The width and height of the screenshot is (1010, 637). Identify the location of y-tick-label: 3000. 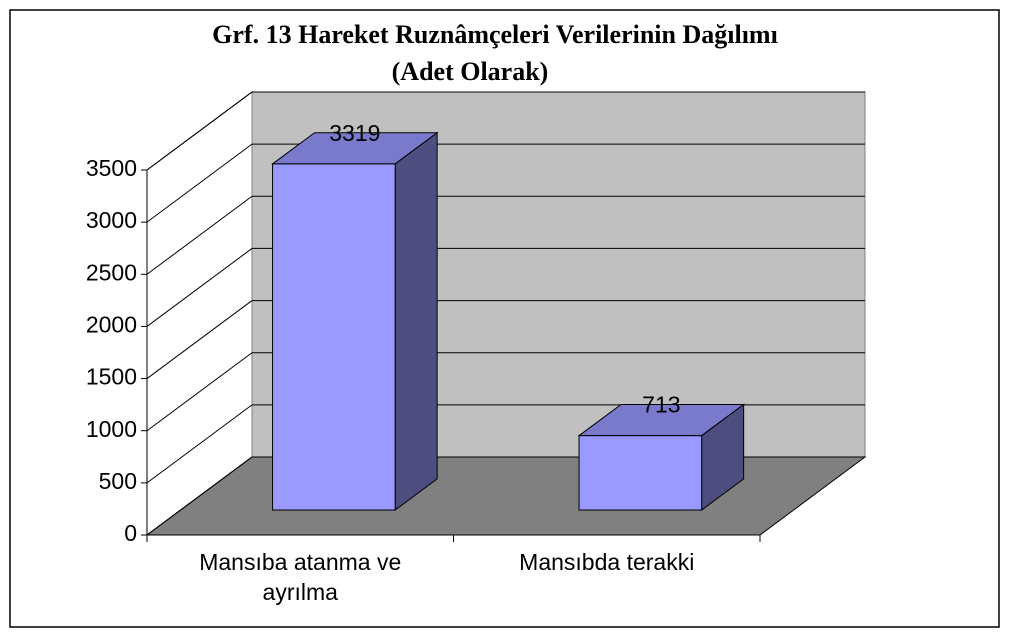
(111, 220).